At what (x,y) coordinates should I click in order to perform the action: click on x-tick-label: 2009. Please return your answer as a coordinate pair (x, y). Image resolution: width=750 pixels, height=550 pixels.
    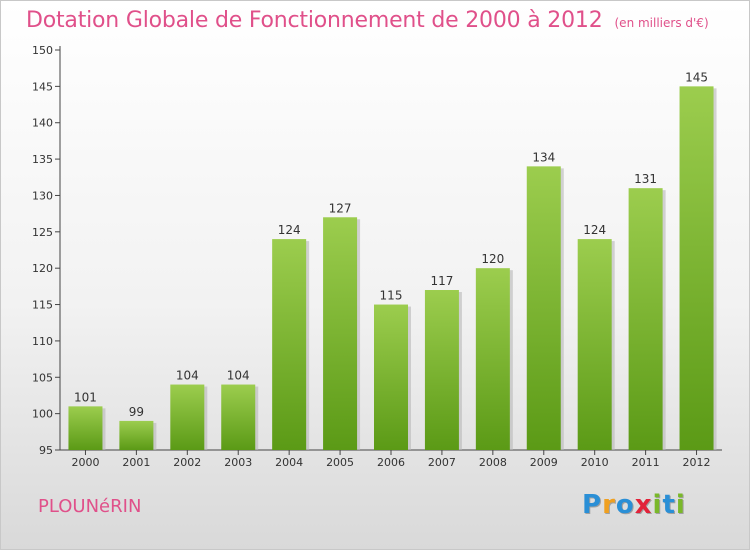
    Looking at the image, I should click on (544, 462).